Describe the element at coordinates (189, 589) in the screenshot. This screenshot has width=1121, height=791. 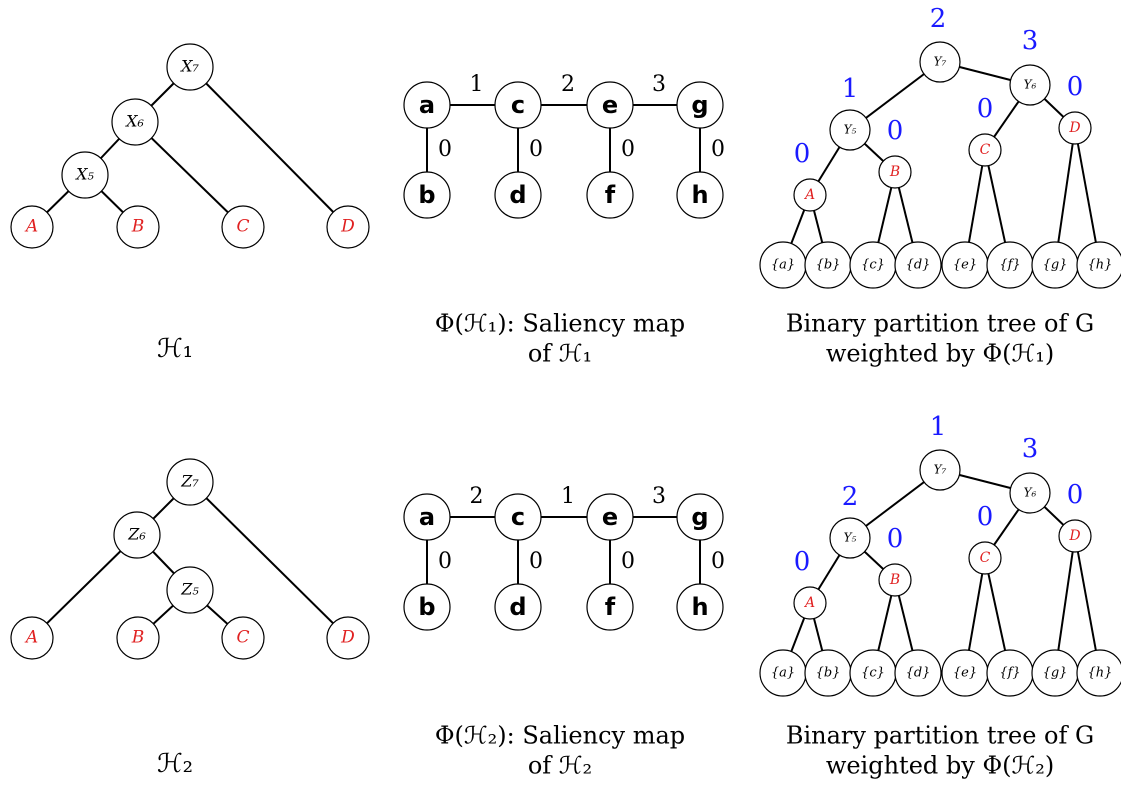
I see `node-label: Z₅` at that location.